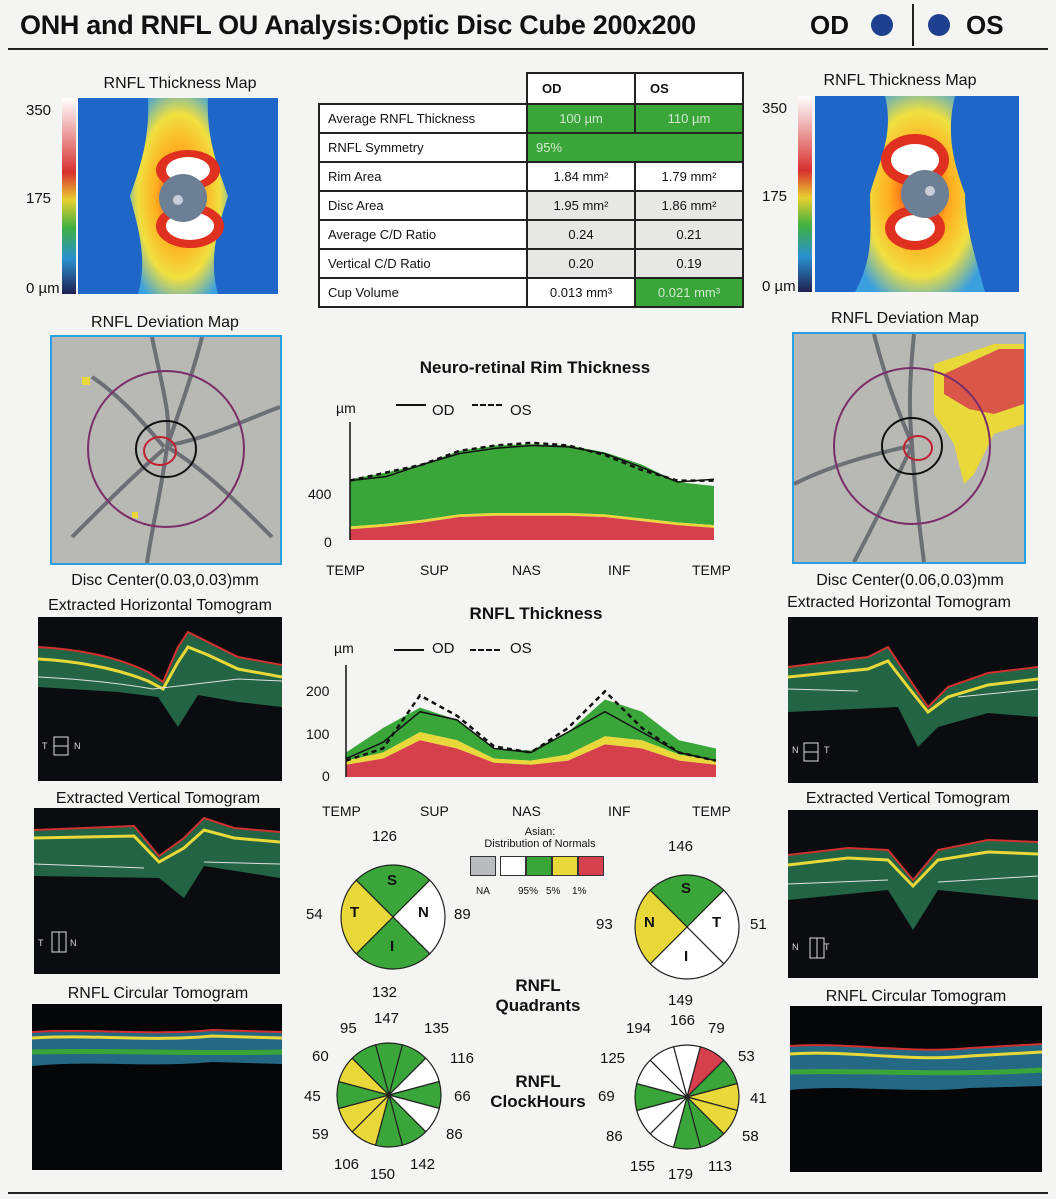 This screenshot has height=1199, width=1056. What do you see at coordinates (165, 580) in the screenshot?
I see `od-disc-center: Disc Center(0.03,0.03)mm` at bounding box center [165, 580].